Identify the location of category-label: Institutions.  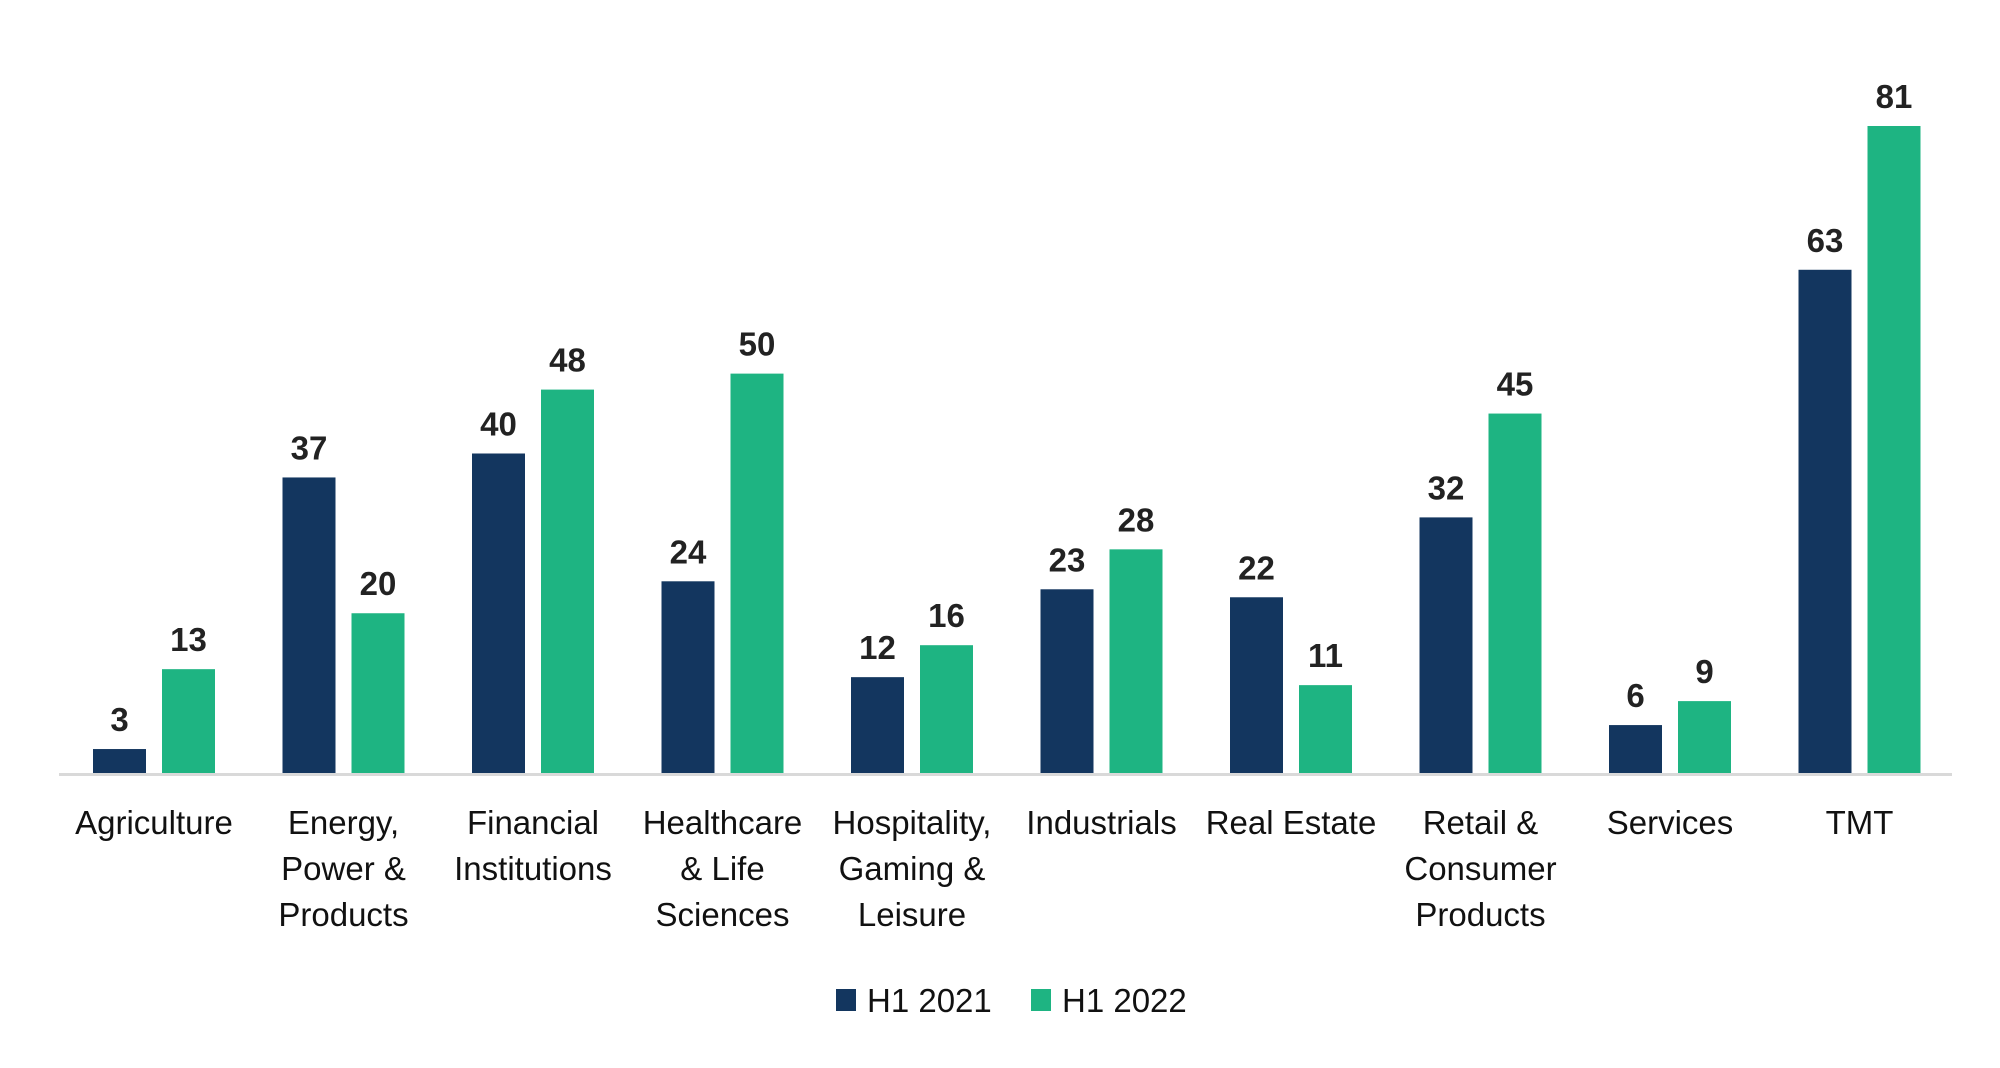
(533, 868).